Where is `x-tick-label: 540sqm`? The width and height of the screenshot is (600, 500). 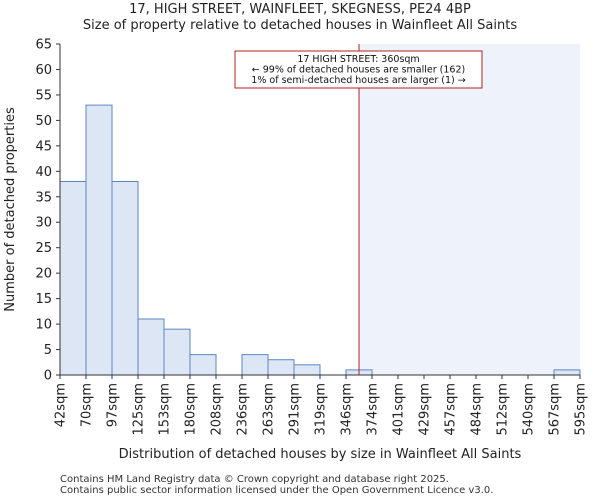
x-tick-label: 540sqm is located at coordinates (529, 409).